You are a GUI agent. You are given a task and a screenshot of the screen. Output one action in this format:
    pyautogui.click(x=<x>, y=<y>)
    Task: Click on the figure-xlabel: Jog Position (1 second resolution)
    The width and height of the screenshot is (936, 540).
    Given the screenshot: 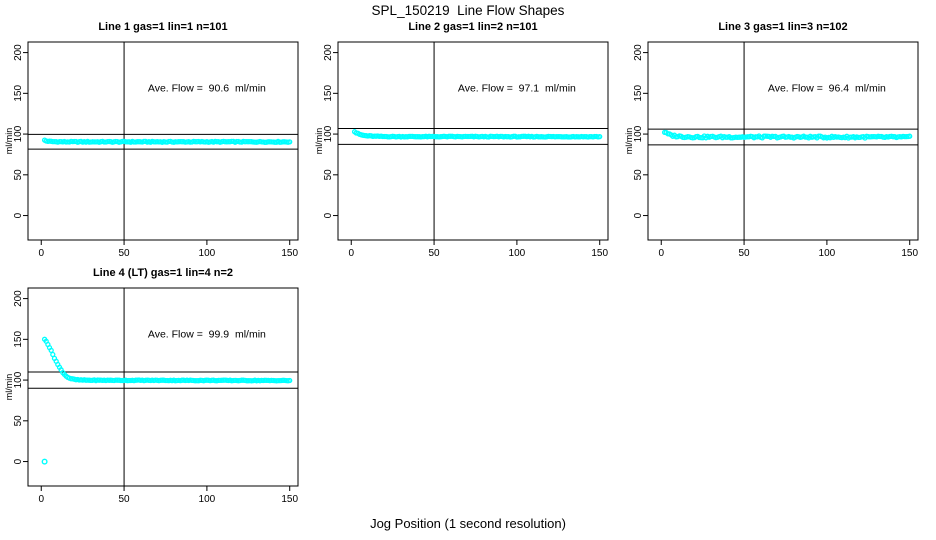 What is the action you would take?
    pyautogui.click(x=468, y=523)
    